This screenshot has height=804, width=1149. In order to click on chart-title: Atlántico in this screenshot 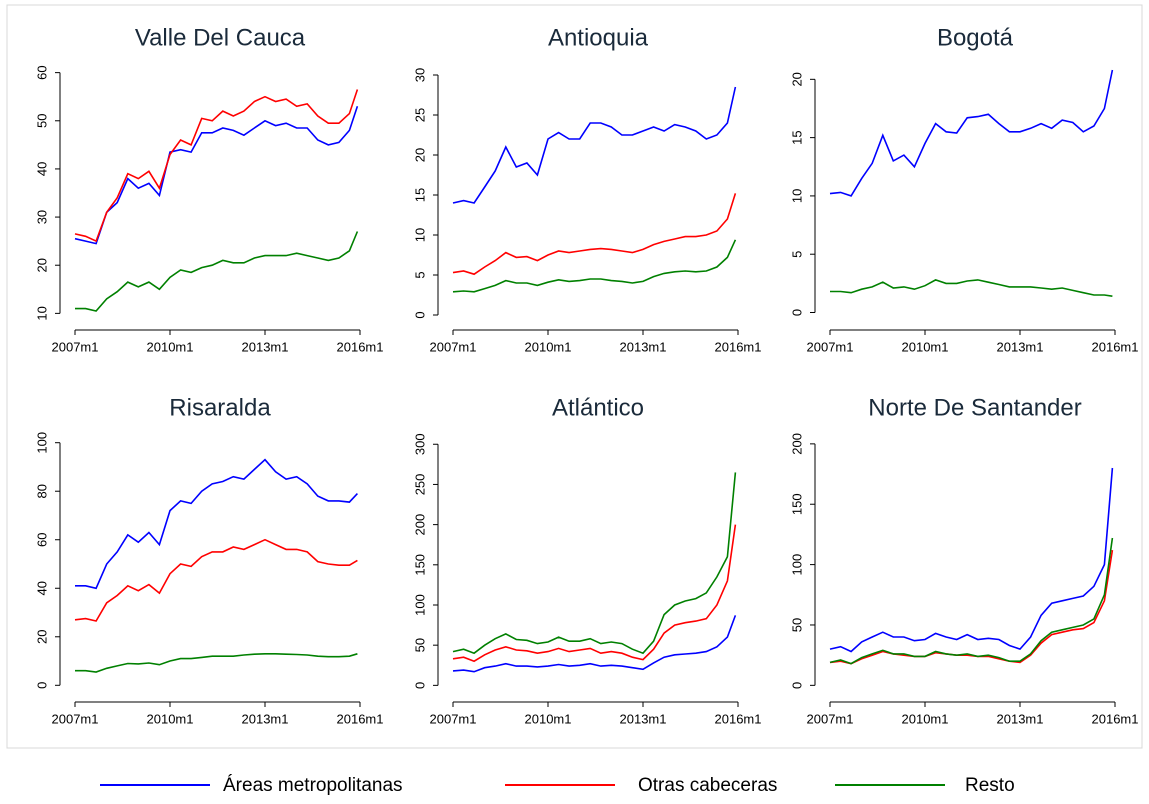, I will do `click(598, 407)`.